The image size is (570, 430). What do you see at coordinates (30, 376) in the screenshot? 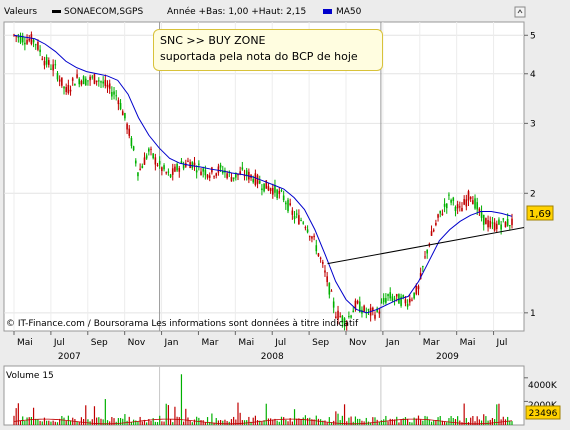
I see `volume-title: Volume 15` at bounding box center [30, 376].